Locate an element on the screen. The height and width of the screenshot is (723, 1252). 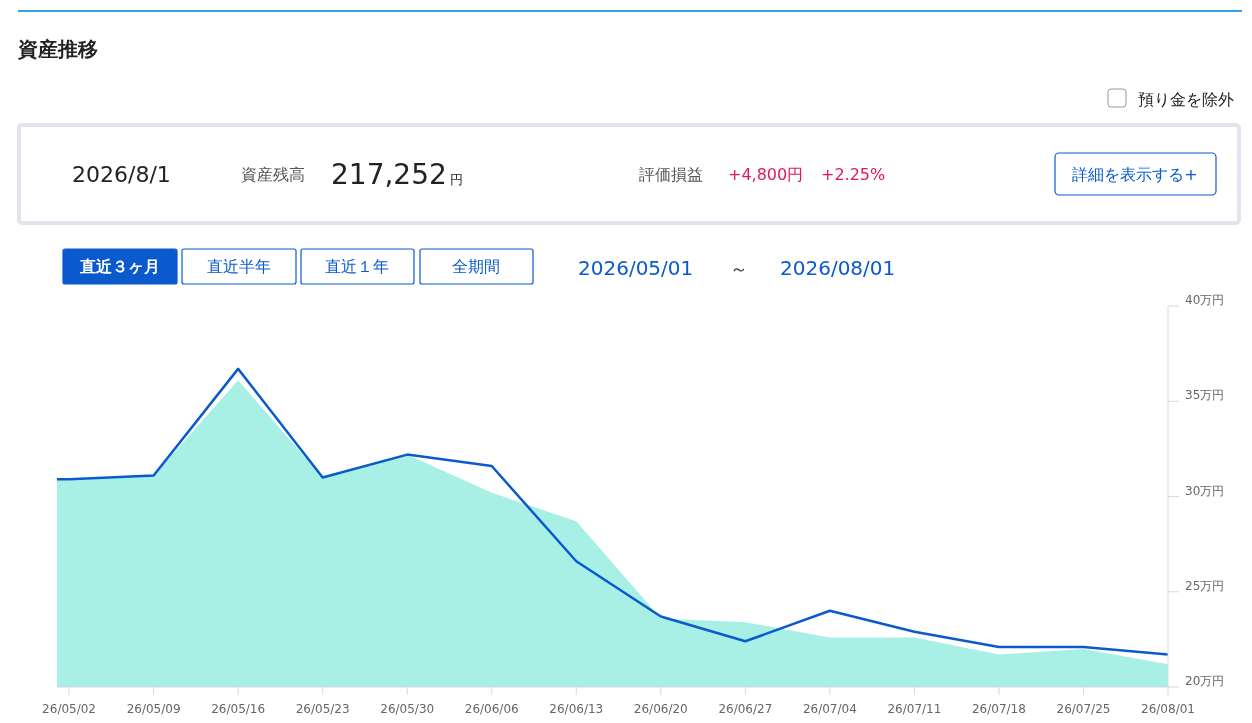
x-tick-label: 26/06/06 is located at coordinates (491, 709).